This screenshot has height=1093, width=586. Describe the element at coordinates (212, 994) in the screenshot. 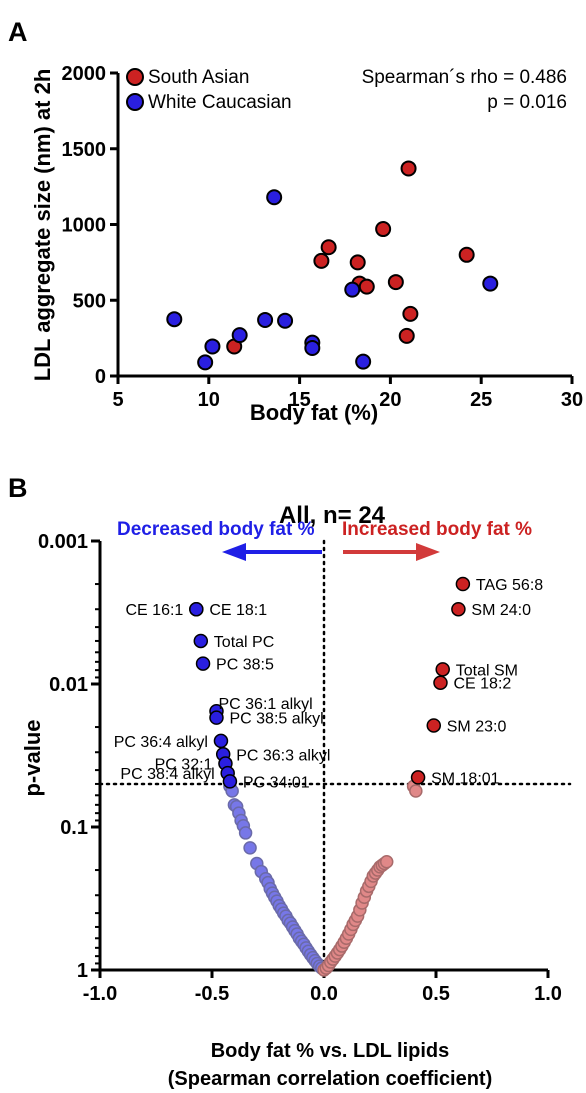

I see `panel-b-x-tick-label: -0.5` at that location.